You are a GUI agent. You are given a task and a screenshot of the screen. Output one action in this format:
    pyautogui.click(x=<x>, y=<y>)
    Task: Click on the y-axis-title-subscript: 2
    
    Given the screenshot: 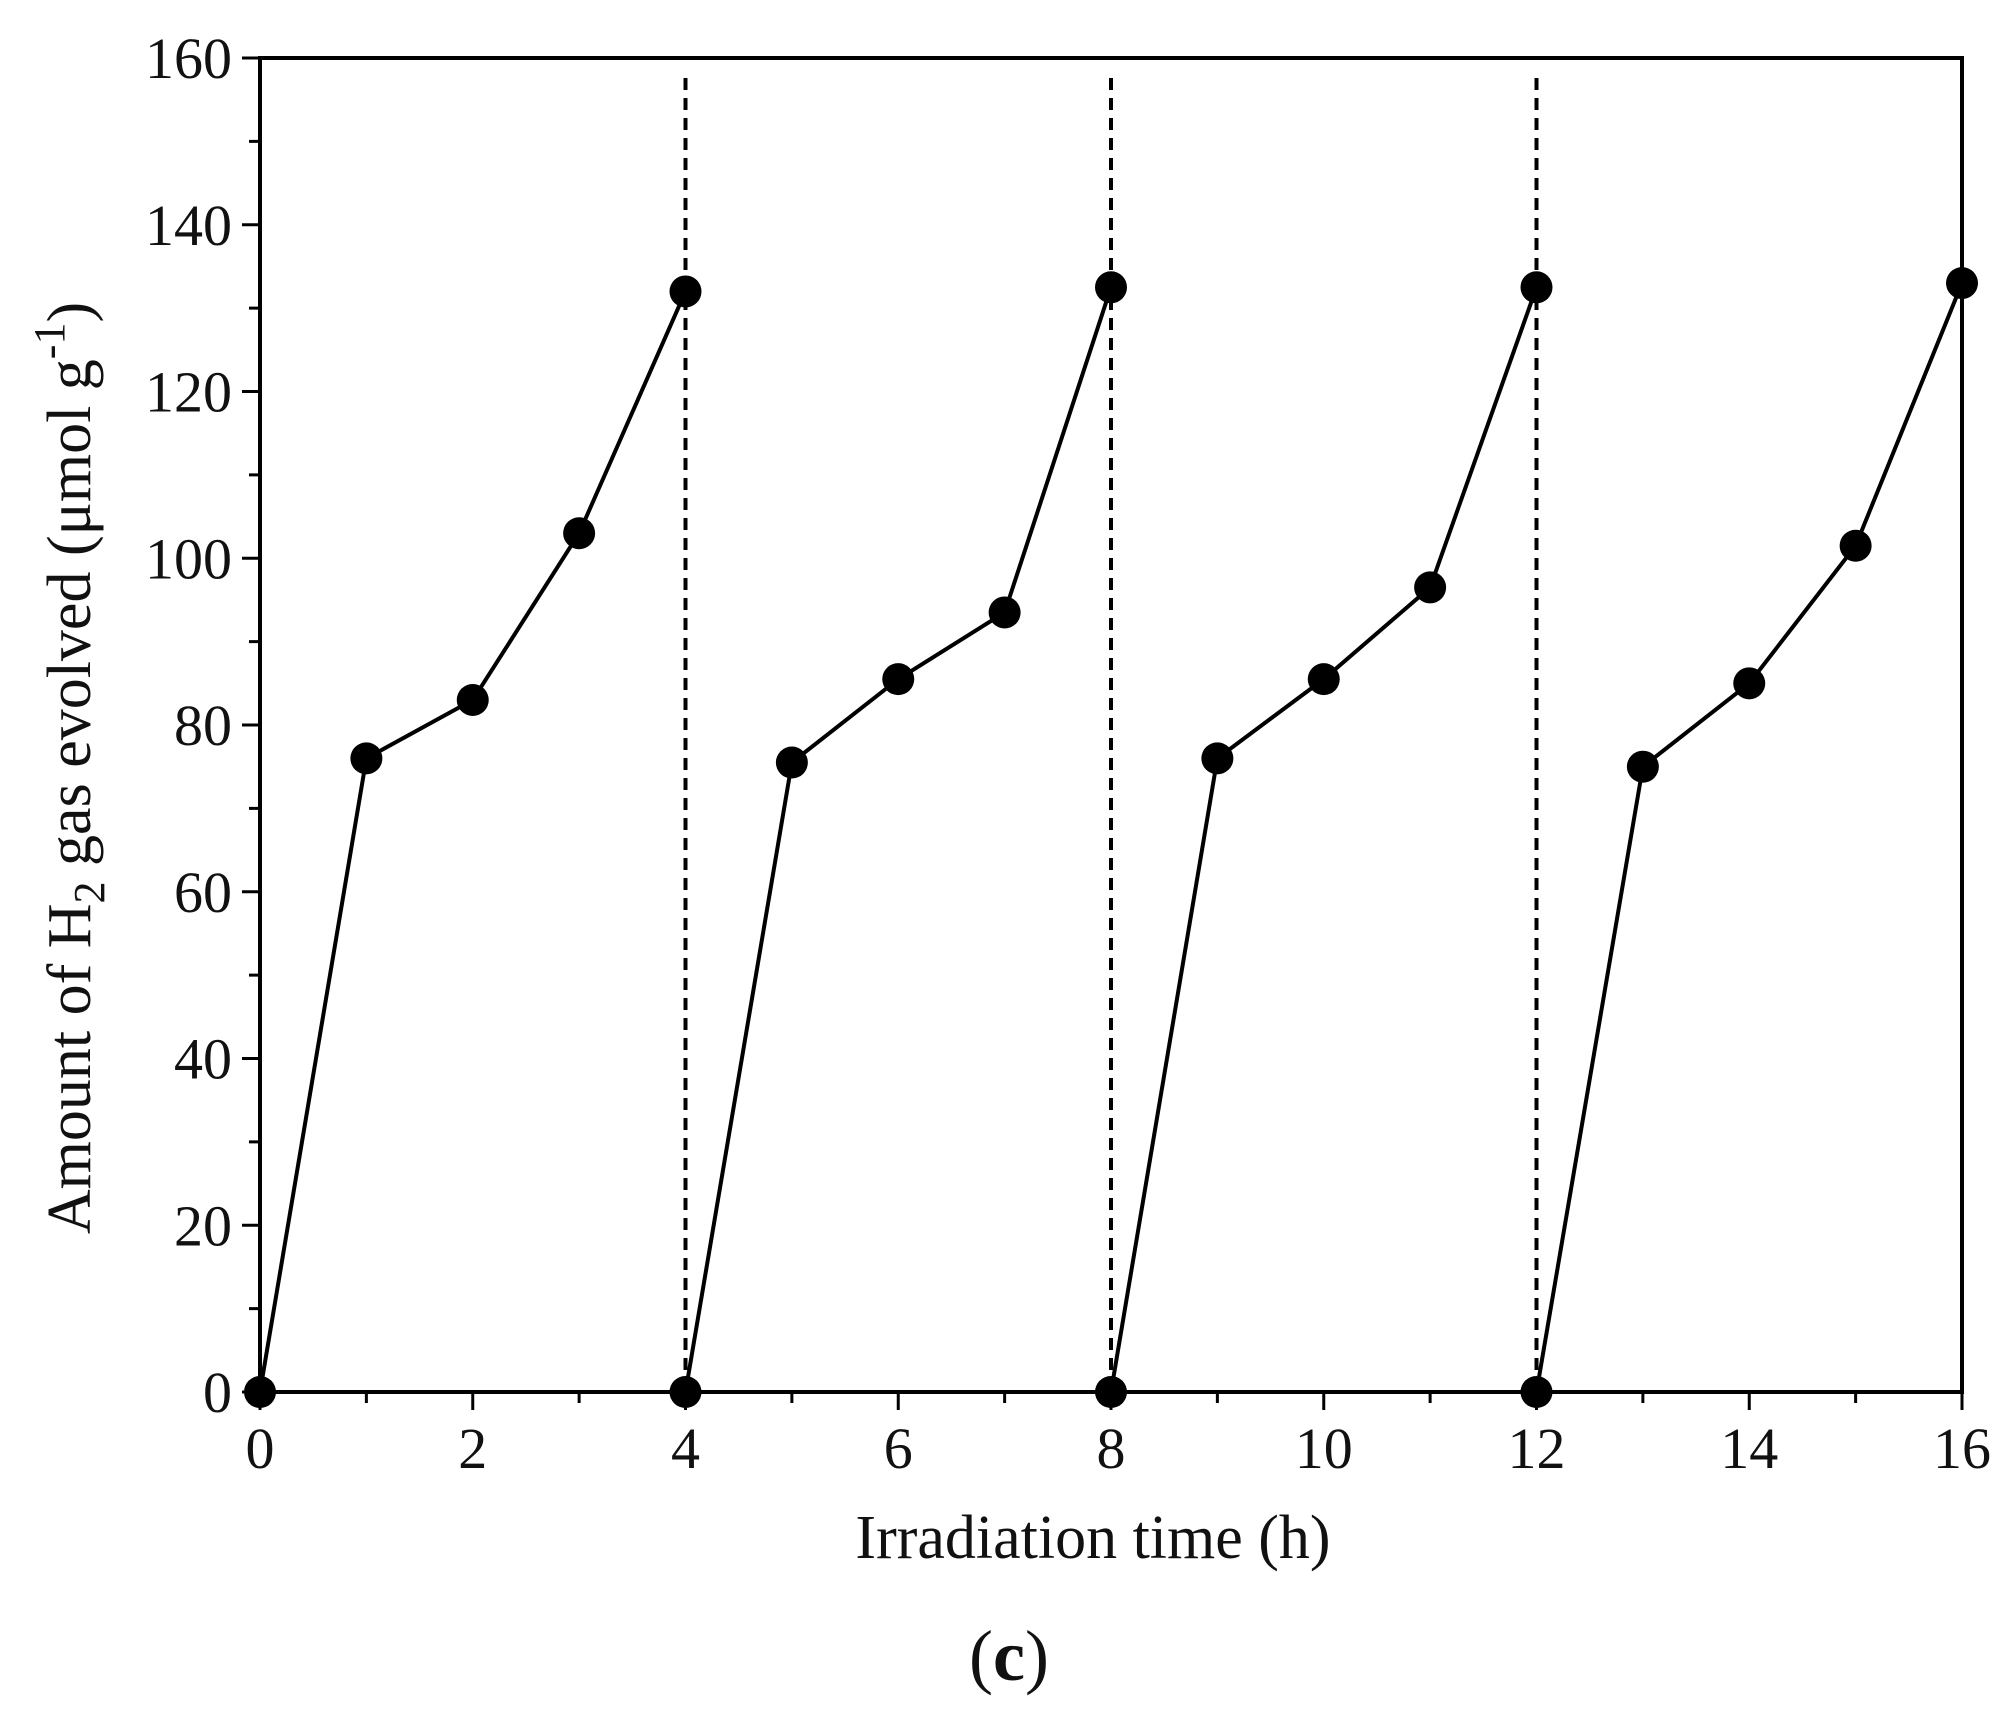 What is the action you would take?
    pyautogui.click(x=89, y=892)
    